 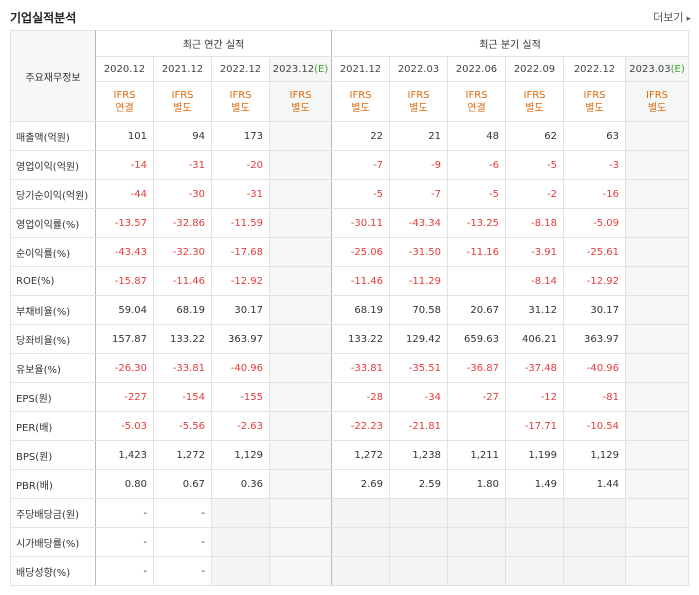 What do you see at coordinates (476, 484) in the screenshot?
I see `value-cell: 1.80` at bounding box center [476, 484].